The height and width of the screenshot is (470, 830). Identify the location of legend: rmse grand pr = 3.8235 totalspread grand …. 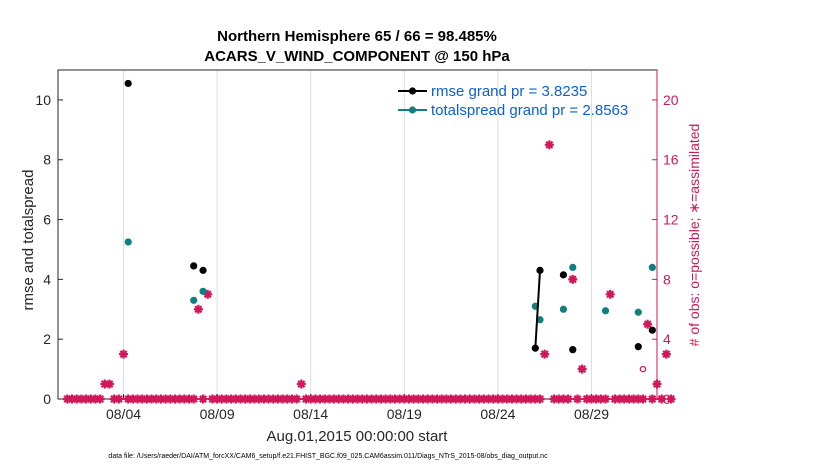
(513, 101).